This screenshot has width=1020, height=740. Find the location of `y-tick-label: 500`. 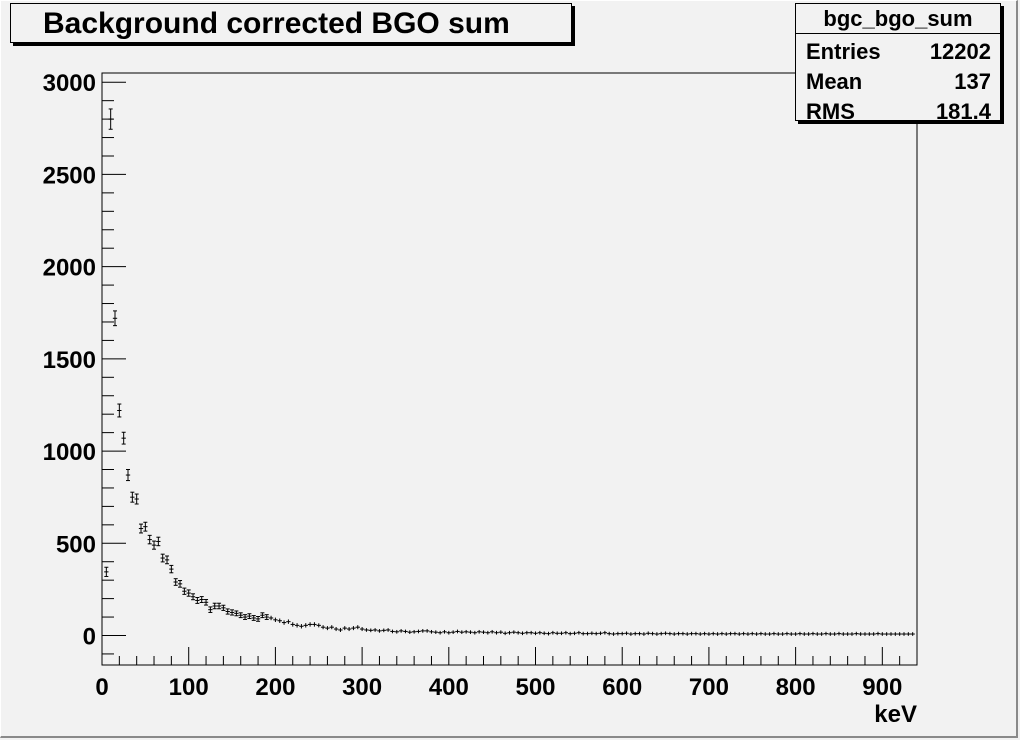

y-tick-label: 500 is located at coordinates (76, 544).